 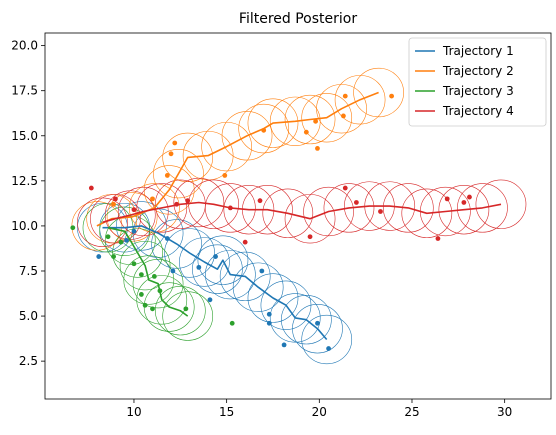 I want to click on x-tick-label: 25, so click(x=411, y=412).